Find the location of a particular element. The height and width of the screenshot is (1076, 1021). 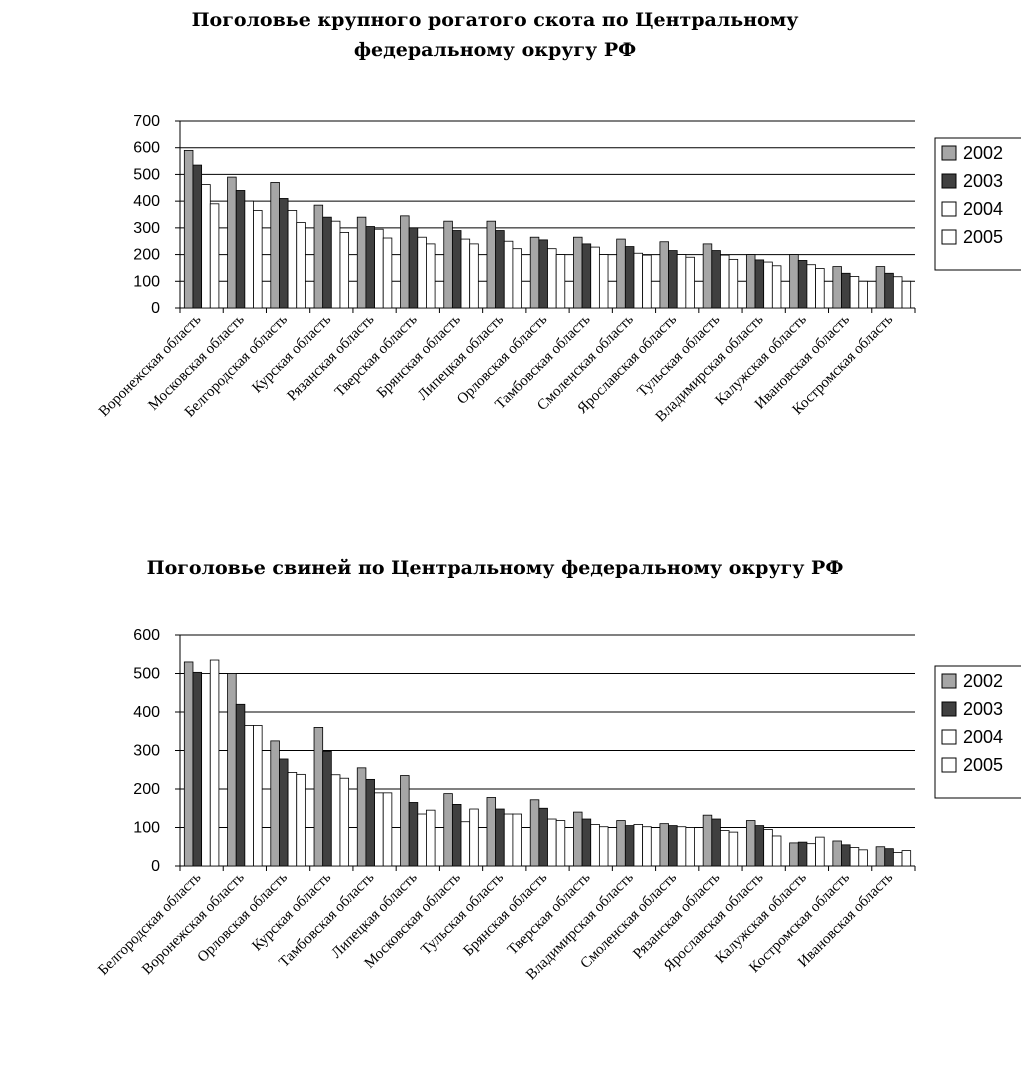

y-tick-label: 700 is located at coordinates (146, 121).